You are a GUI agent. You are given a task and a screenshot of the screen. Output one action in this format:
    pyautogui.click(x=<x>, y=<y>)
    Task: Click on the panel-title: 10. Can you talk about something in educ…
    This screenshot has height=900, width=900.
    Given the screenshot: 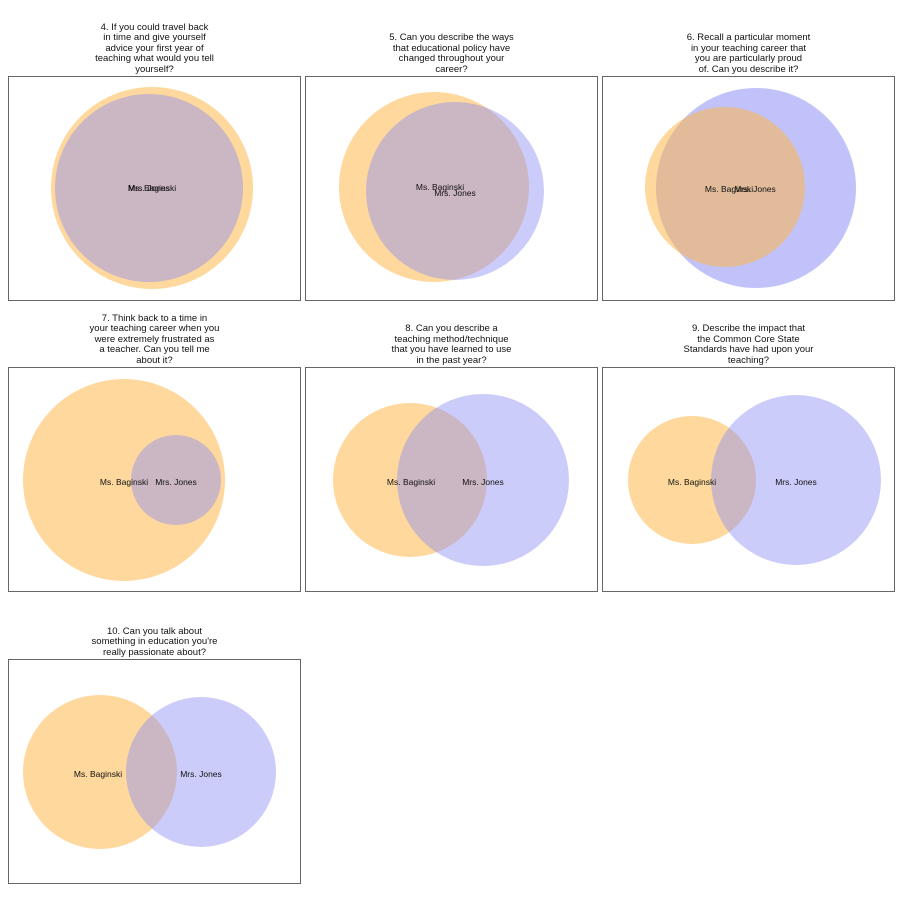 What is the action you would take?
    pyautogui.click(x=154, y=641)
    